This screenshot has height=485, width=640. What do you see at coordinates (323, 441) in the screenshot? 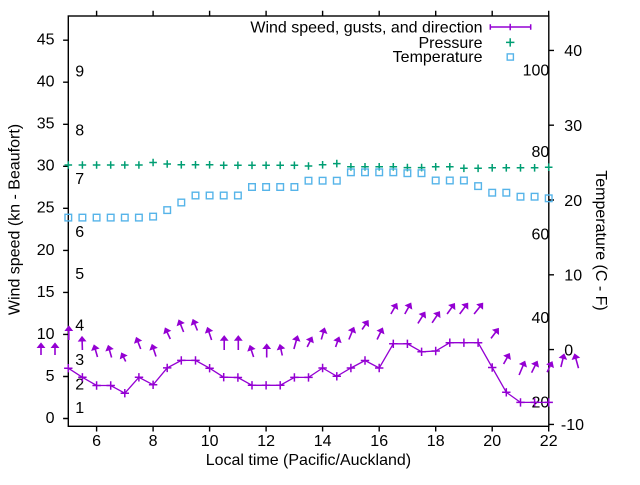
I see `svg-text: 14` at bounding box center [323, 441].